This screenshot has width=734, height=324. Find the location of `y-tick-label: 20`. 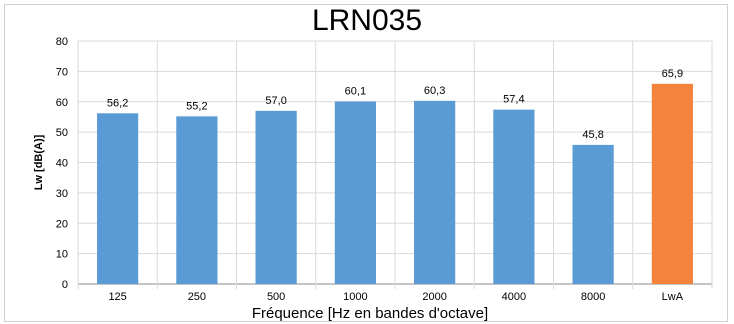

y-tick-label: 20 is located at coordinates (62, 224).